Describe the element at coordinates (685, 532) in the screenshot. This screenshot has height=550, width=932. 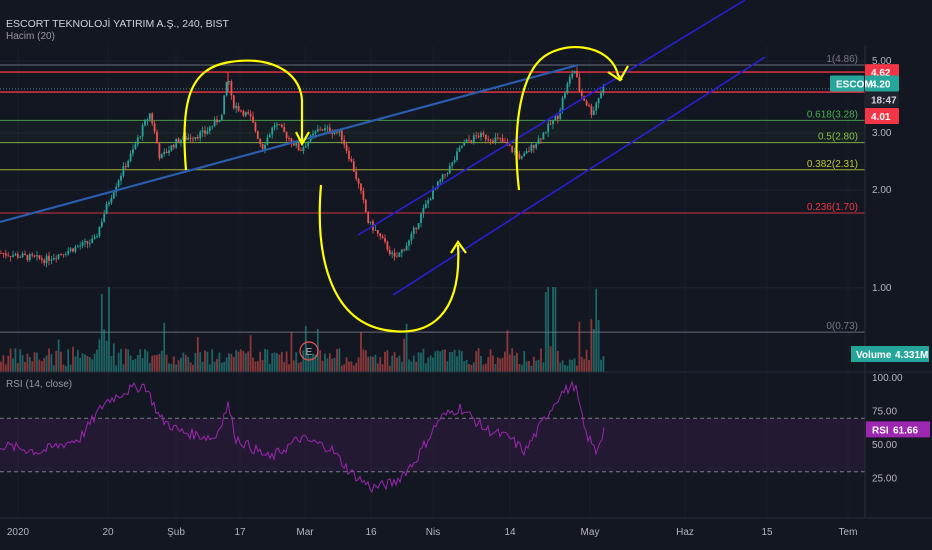
I see `time-tick-label: Haz` at that location.